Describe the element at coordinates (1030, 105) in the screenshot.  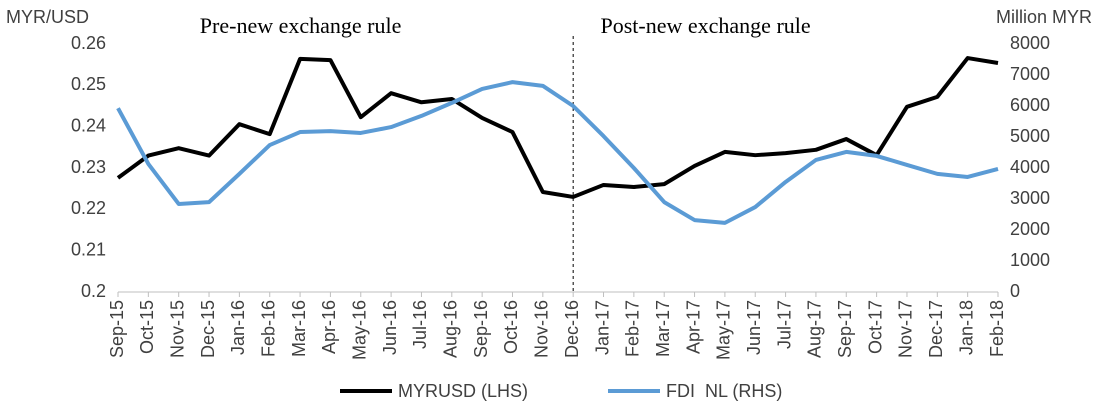
I see `y2-tick-label: 6000` at that location.